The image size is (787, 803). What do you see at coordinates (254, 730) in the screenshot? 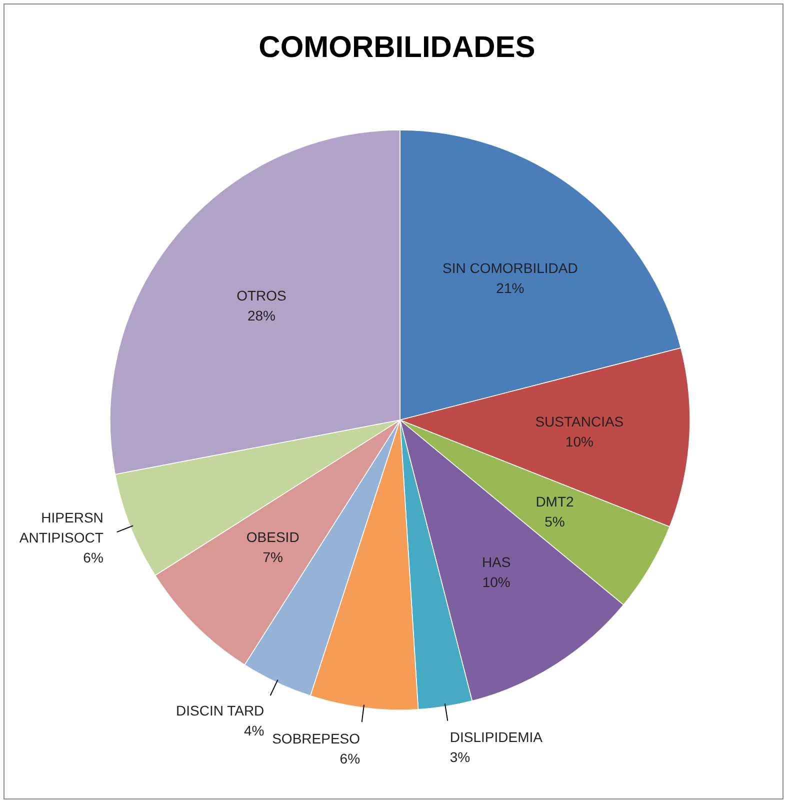
I see `data-label: 4%` at bounding box center [254, 730].